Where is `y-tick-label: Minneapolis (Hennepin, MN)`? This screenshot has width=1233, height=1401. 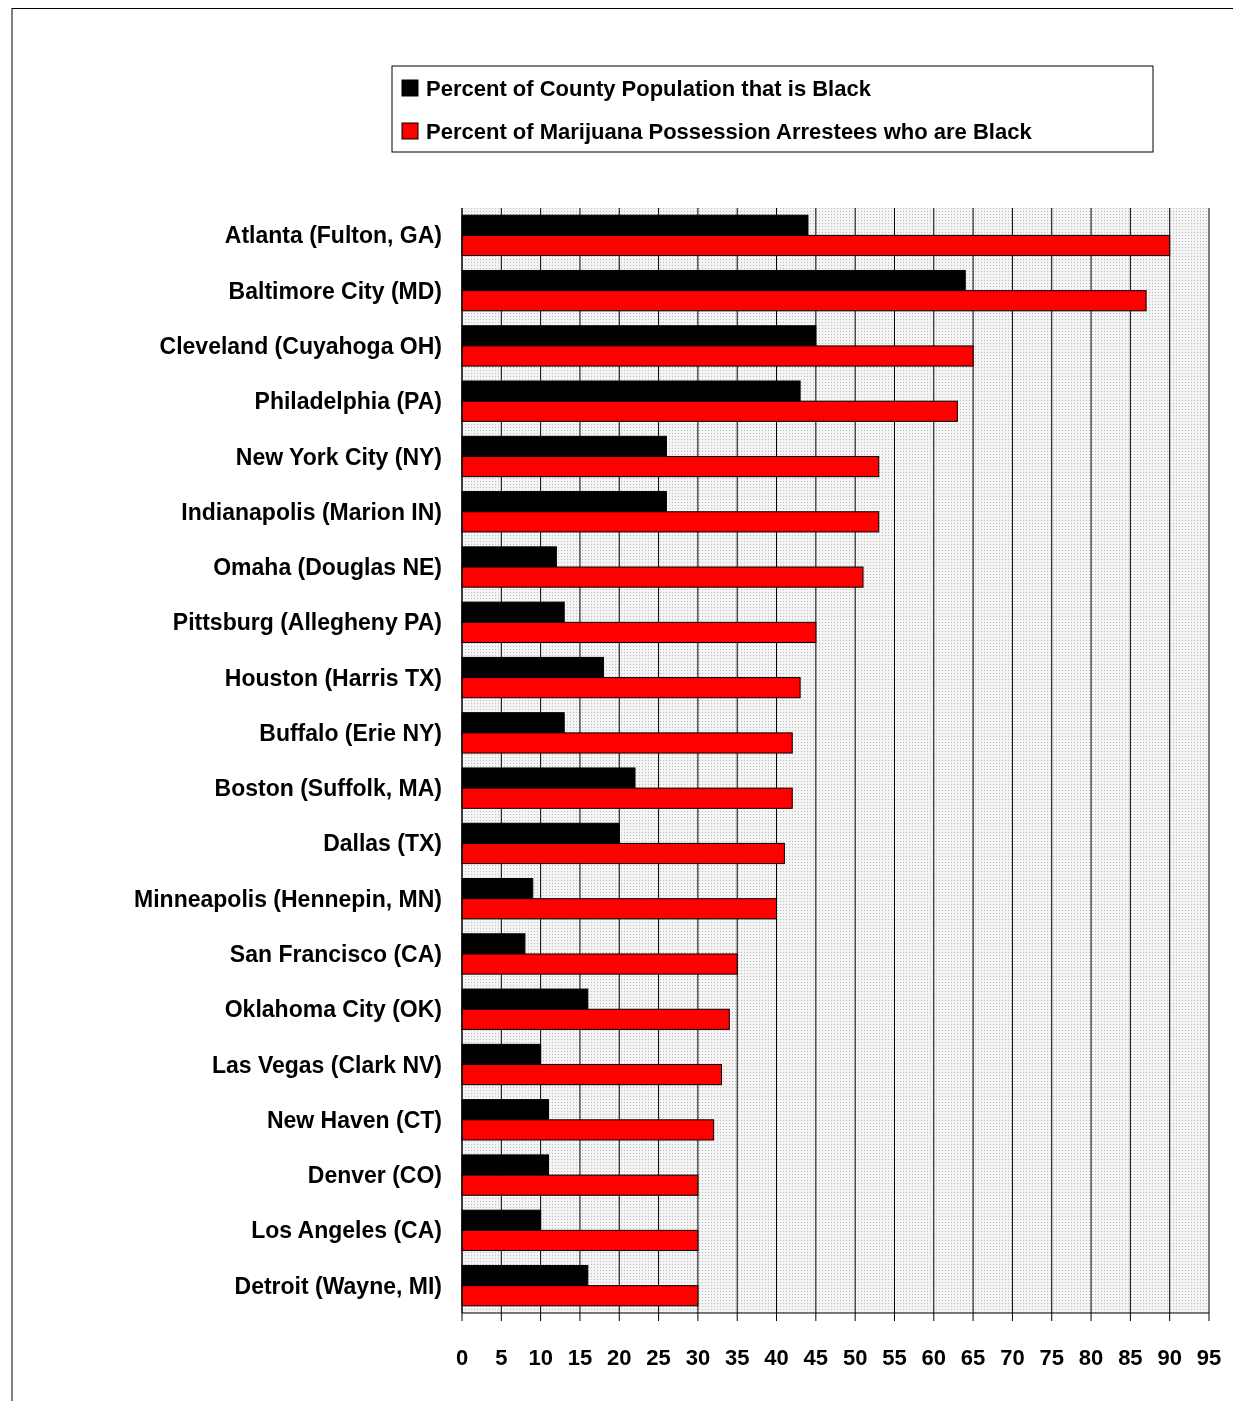 y-tick-label: Minneapolis (Hennepin, MN) is located at coordinates (288, 898).